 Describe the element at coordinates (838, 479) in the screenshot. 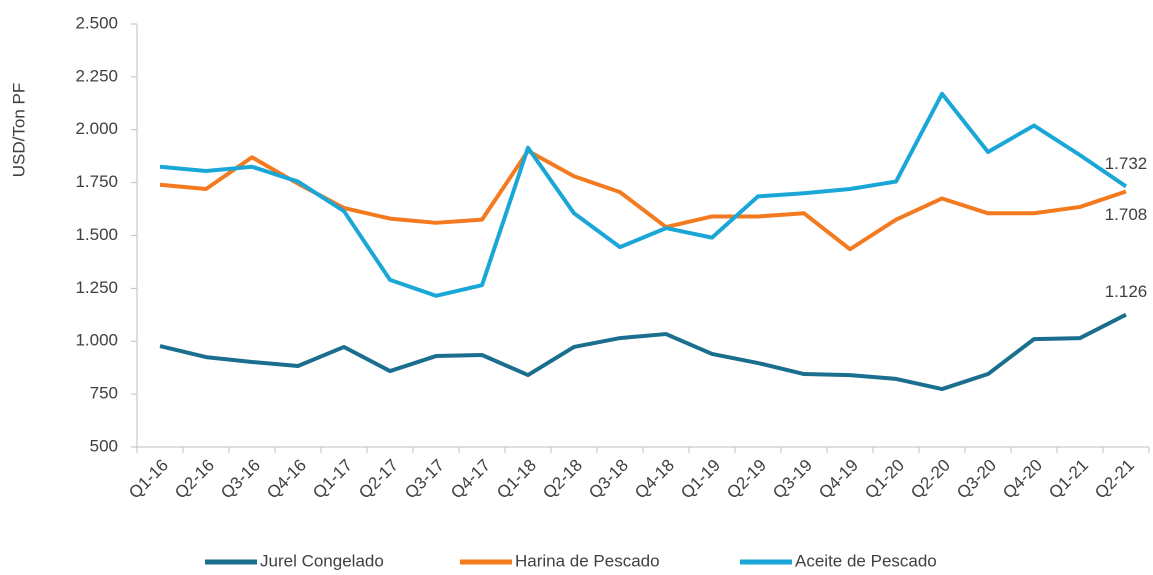

I see `x-tick-label: Q4-19` at that location.